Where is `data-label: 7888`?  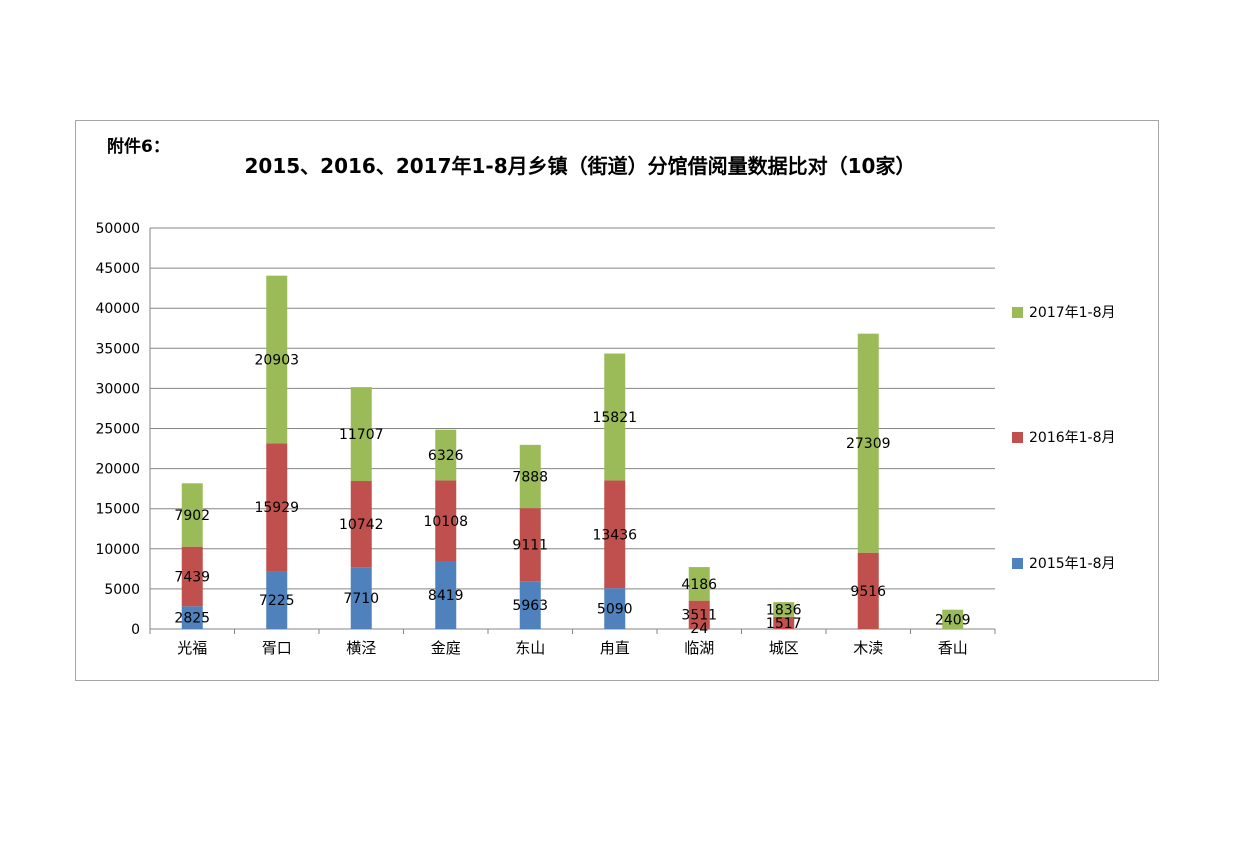 data-label: 7888 is located at coordinates (530, 477).